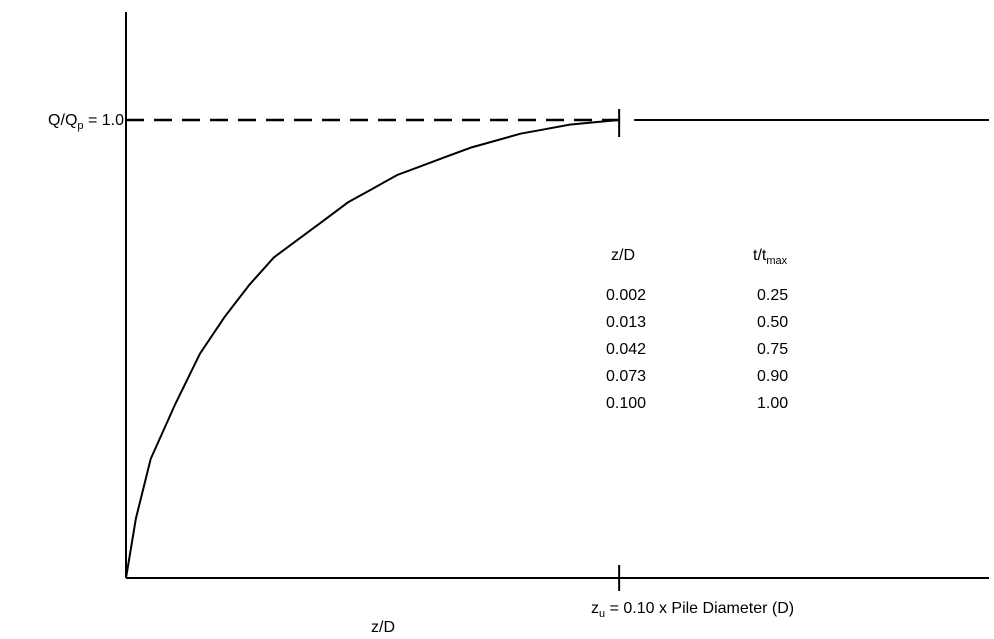 This screenshot has height=639, width=994. What do you see at coordinates (626, 403) in the screenshot?
I see `table-cell-zd: 0.100` at bounding box center [626, 403].